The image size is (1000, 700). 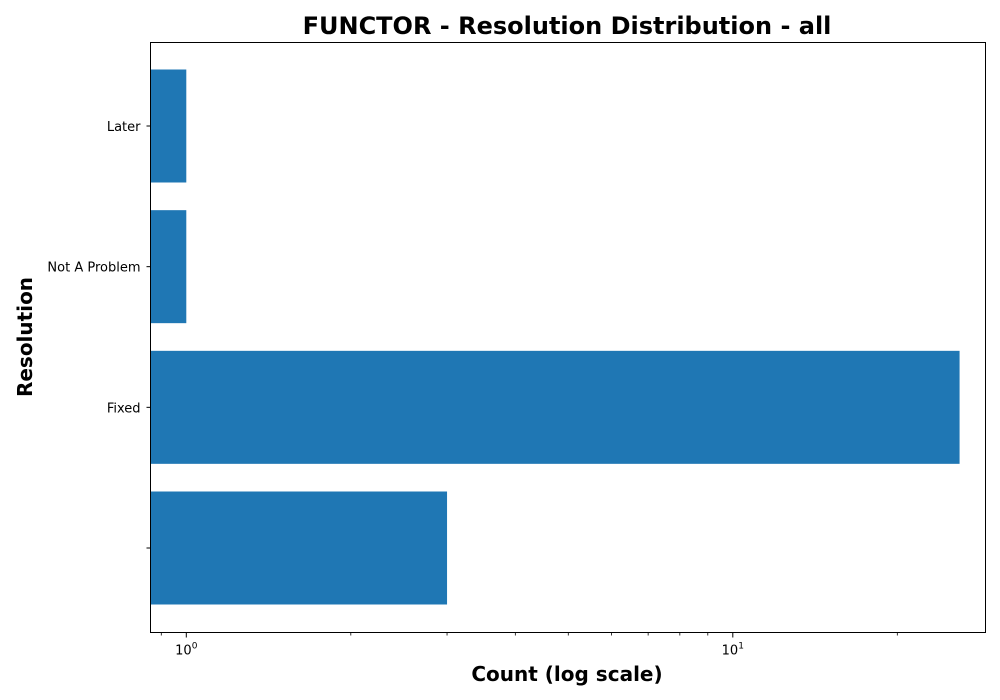 I want to click on x-ticks: 100 10¹, so click(x=529, y=645).